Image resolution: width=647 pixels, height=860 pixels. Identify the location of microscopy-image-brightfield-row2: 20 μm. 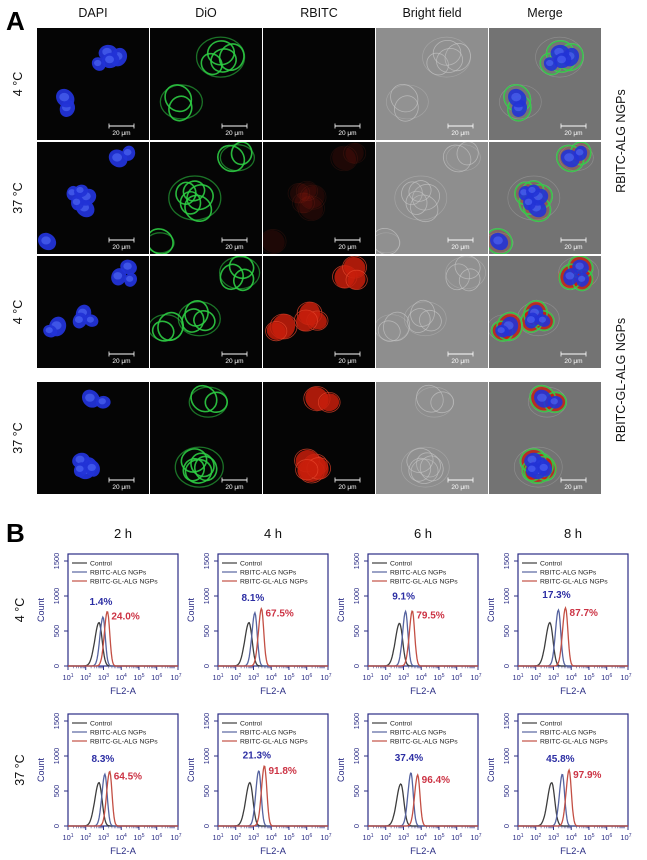
(432, 198).